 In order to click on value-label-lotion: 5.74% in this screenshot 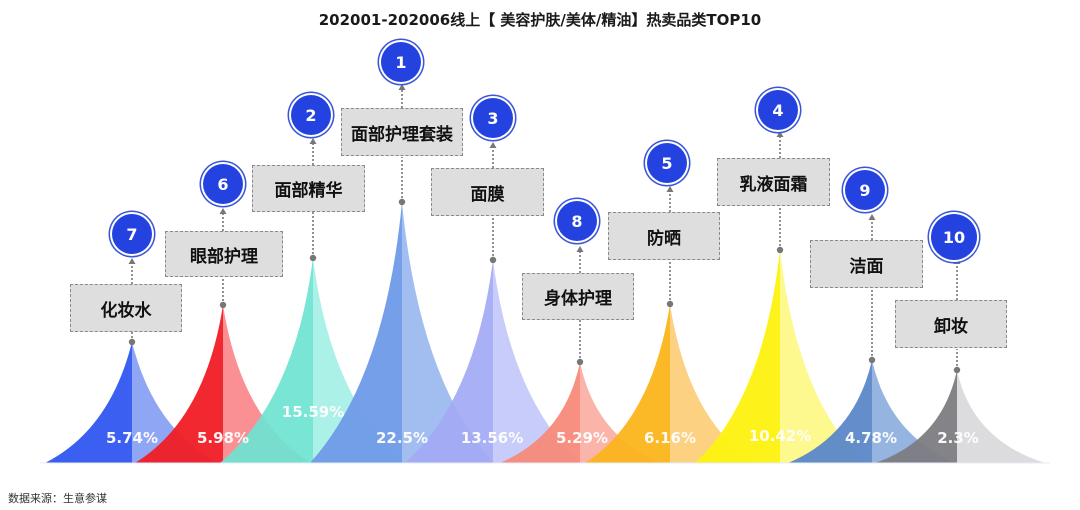, I will do `click(132, 438)`.